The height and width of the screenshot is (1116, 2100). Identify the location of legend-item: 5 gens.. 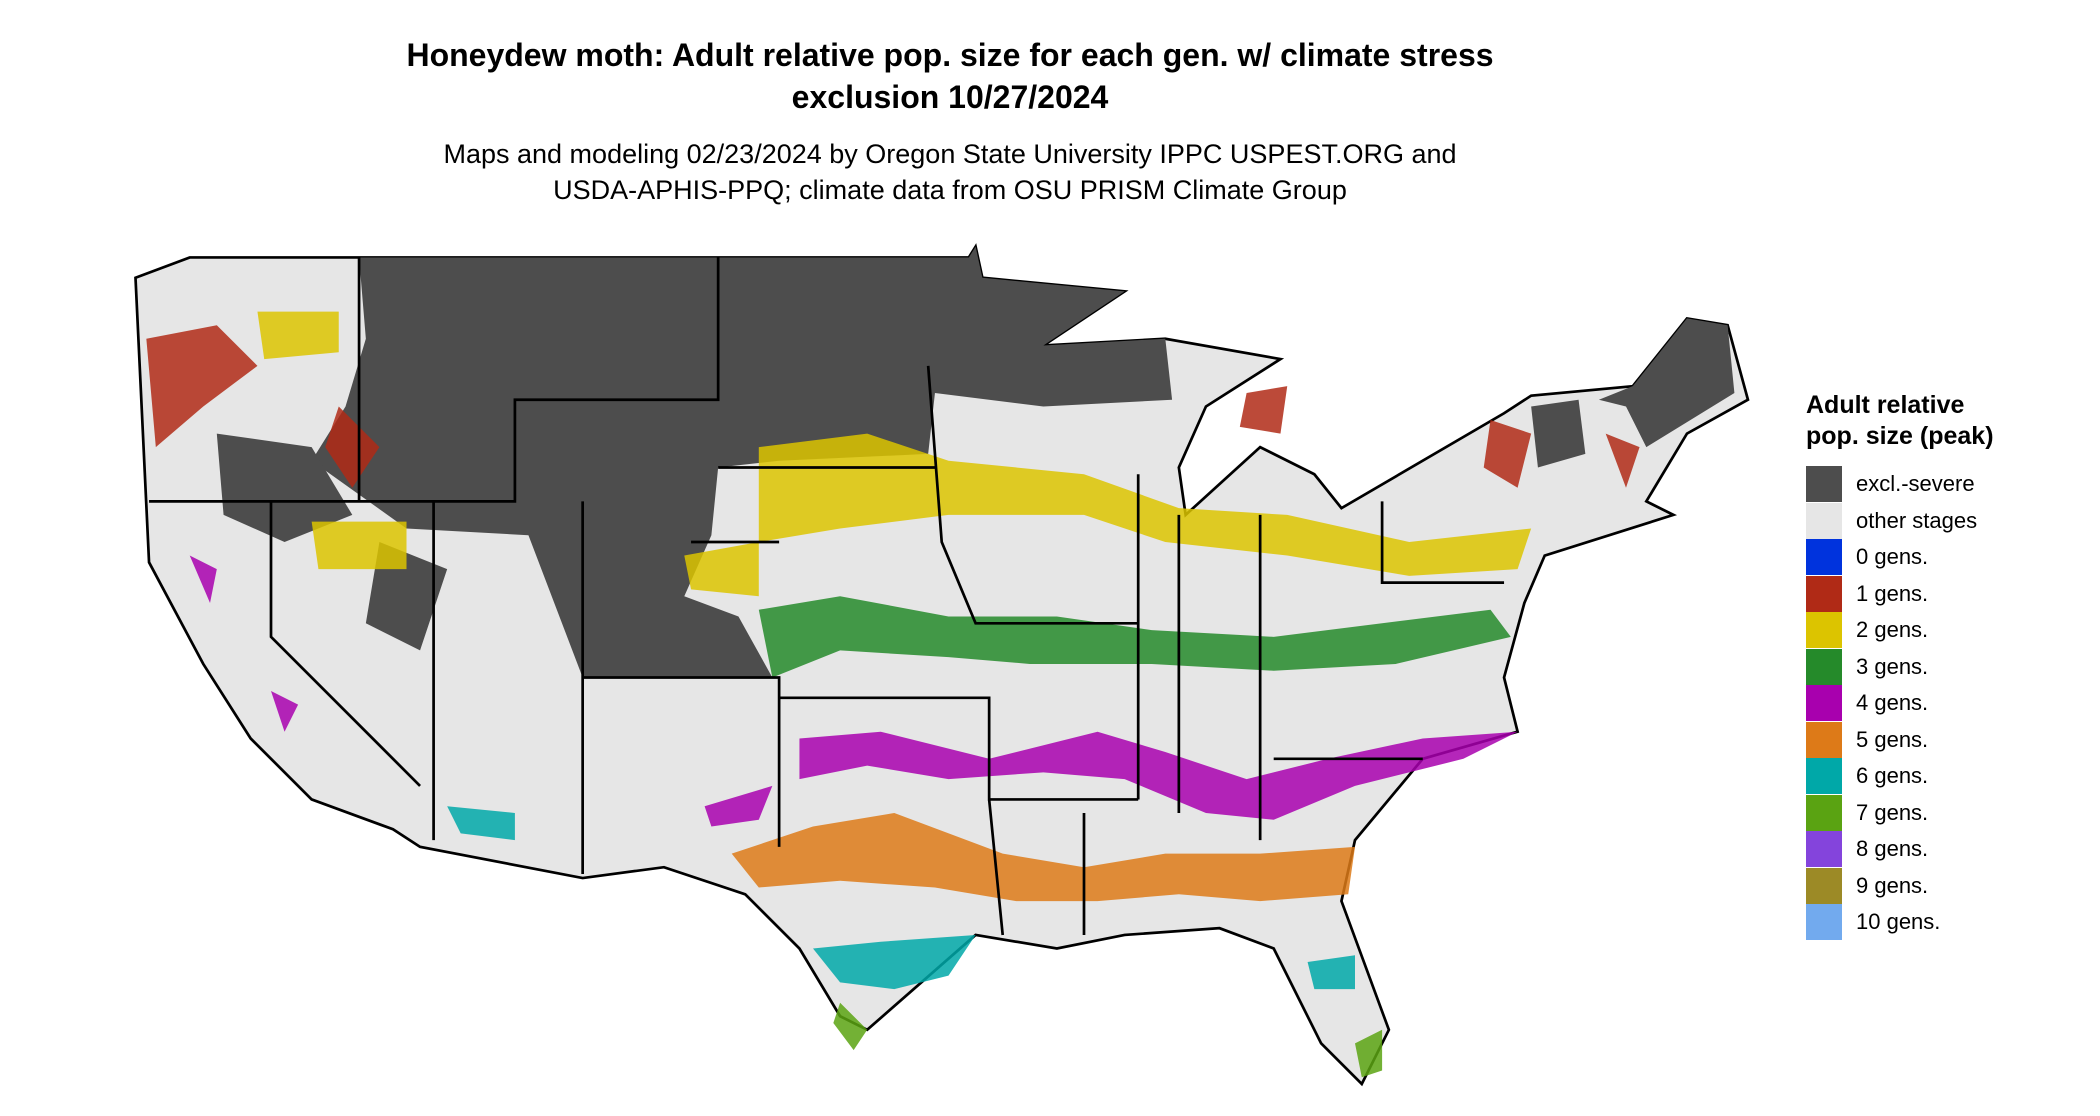
(1916, 740).